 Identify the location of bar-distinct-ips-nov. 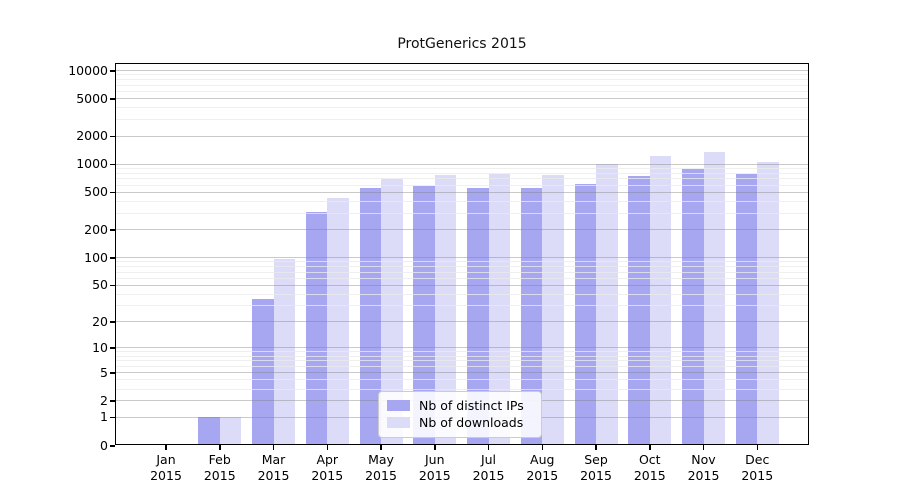
(693, 306).